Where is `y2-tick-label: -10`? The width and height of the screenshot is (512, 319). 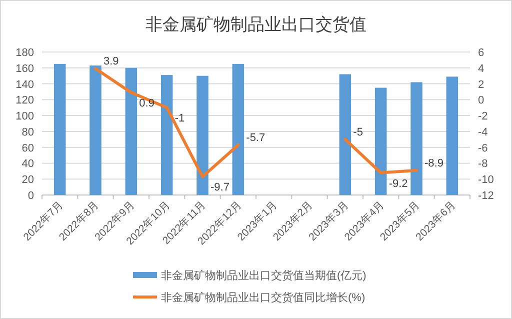
y2-tick-label: -10 is located at coordinates (486, 180).